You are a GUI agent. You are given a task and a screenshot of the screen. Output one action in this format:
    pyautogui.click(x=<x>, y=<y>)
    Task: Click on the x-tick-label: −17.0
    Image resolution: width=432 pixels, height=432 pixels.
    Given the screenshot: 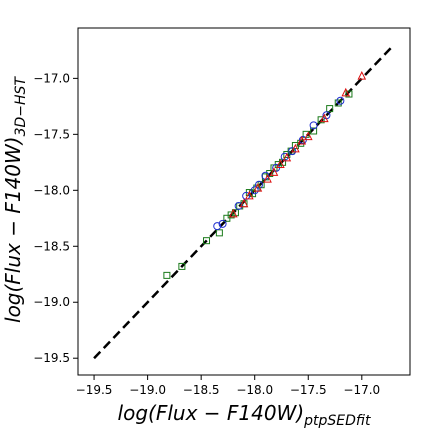 What is the action you would take?
    pyautogui.click(x=361, y=390)
    